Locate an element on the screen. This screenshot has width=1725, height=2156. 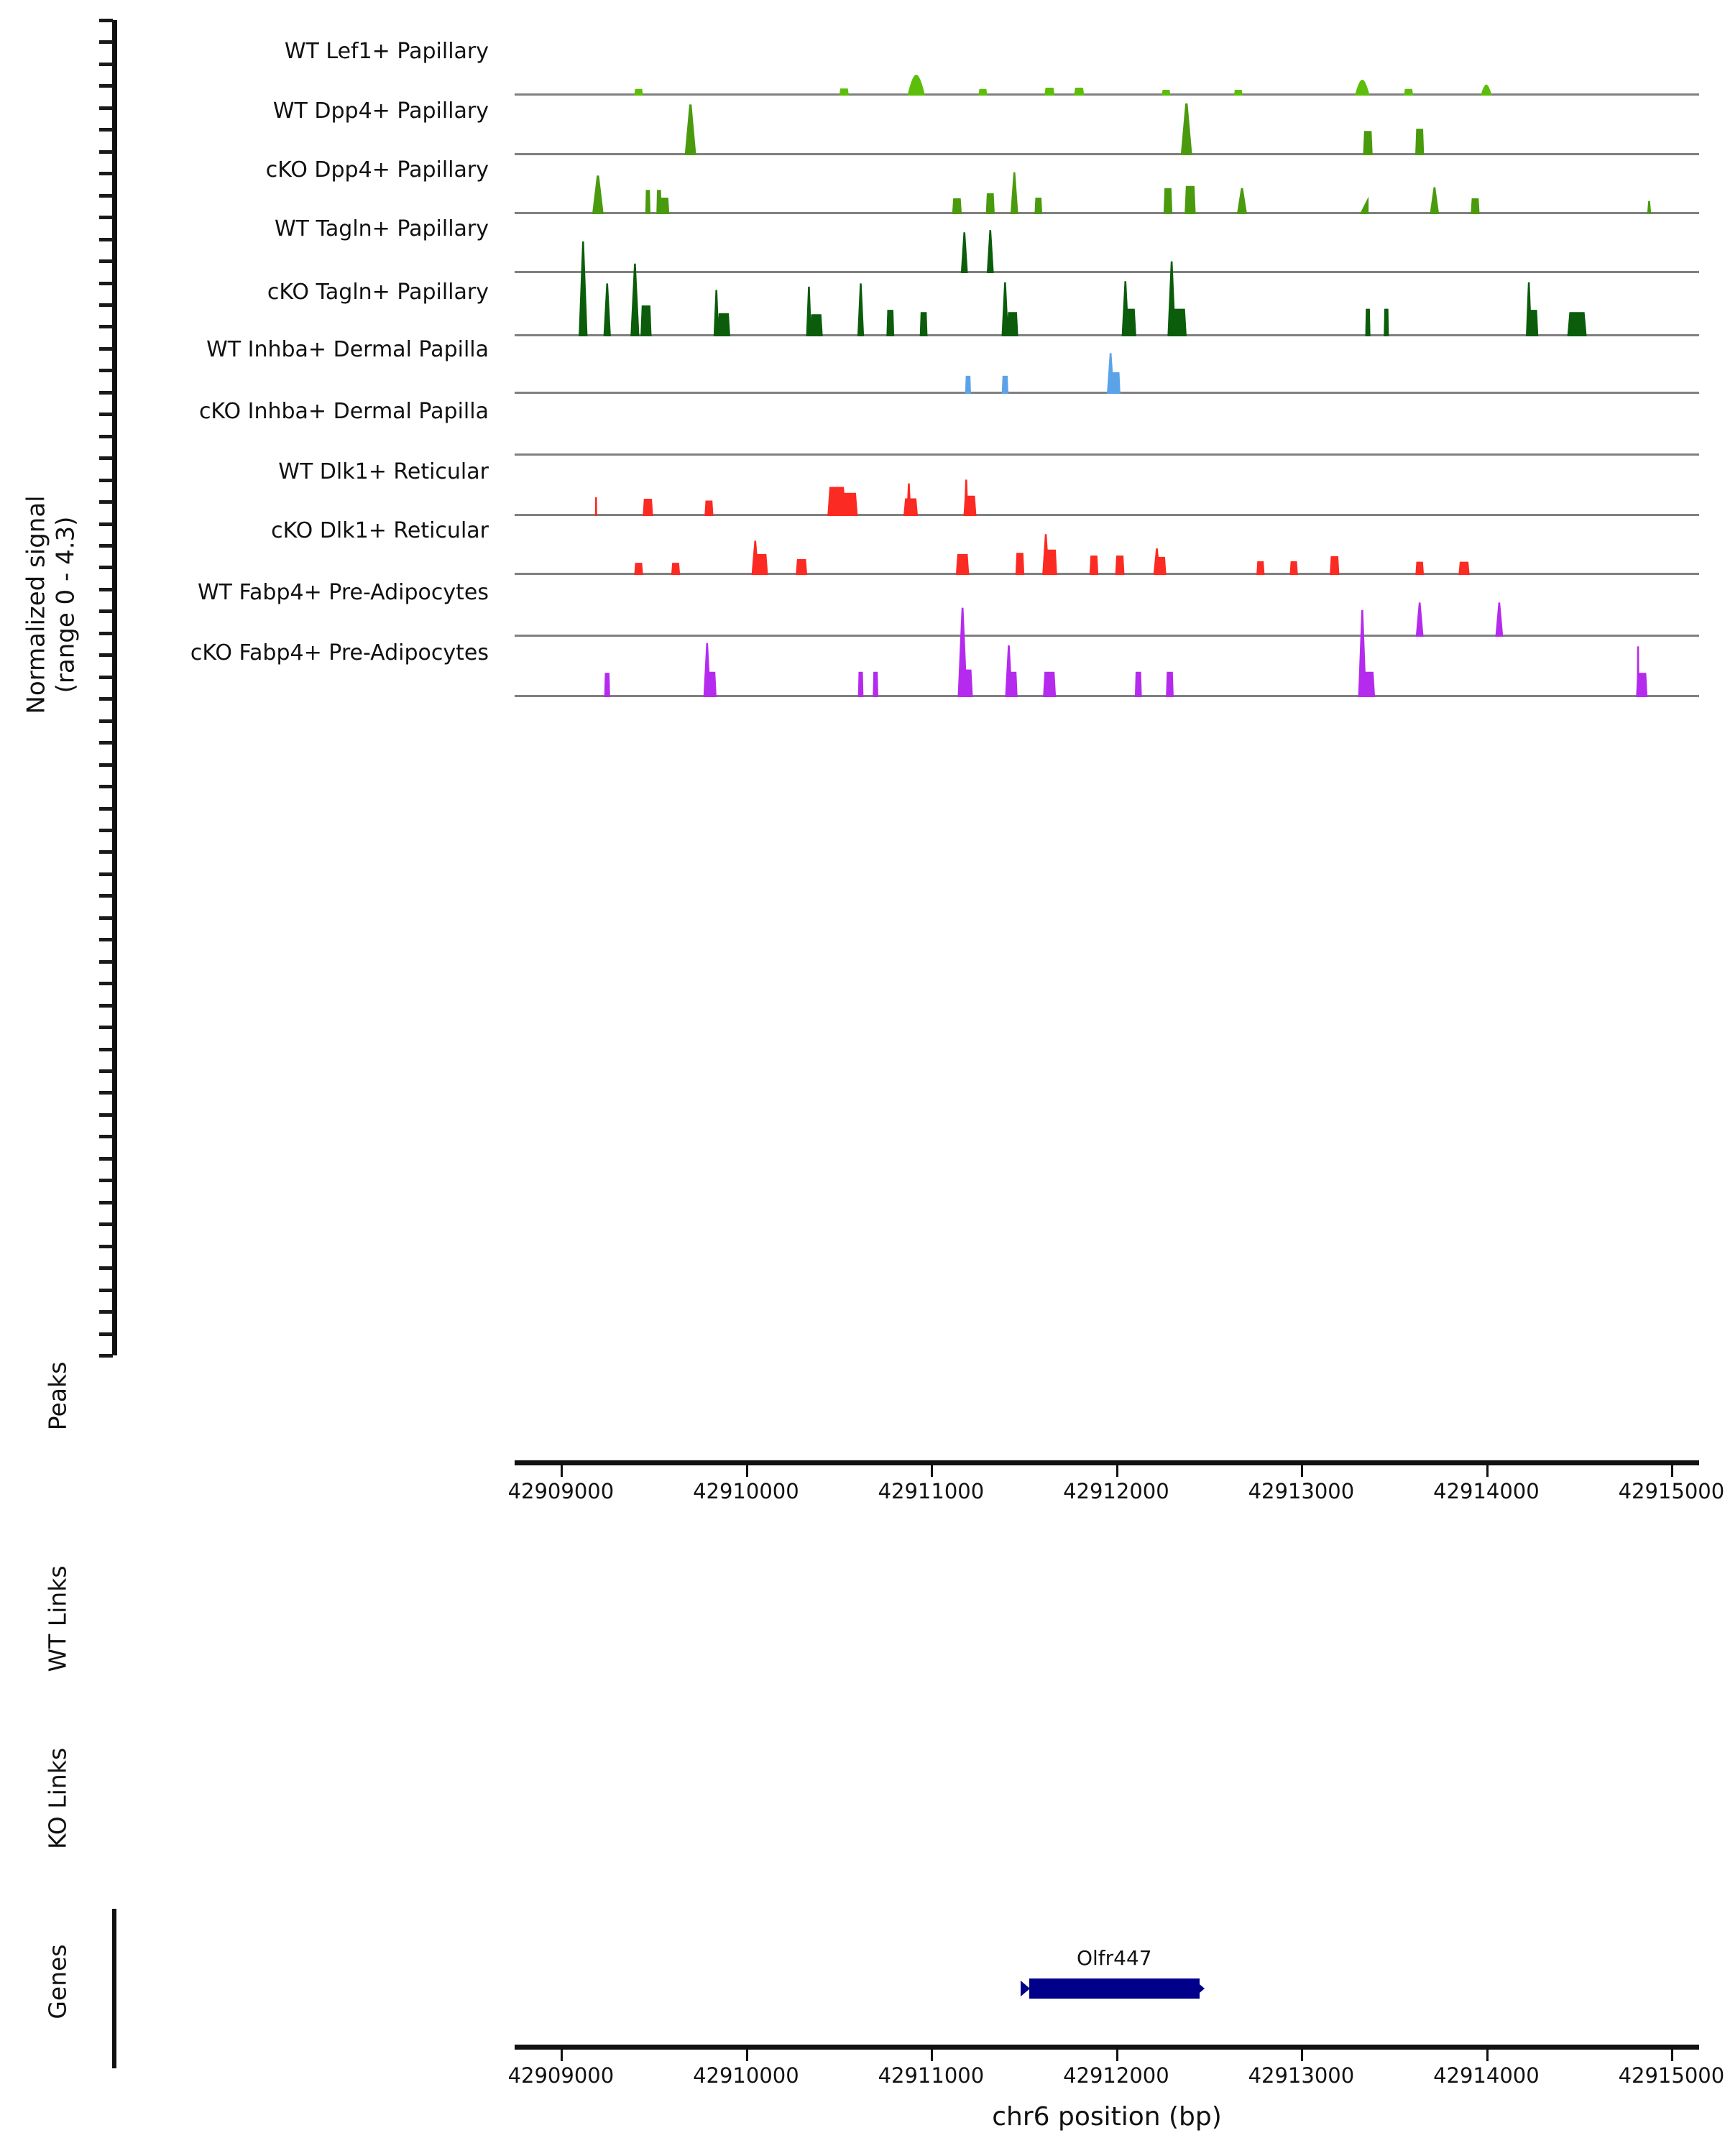
track-label: WT Inhba+ Dermal Papilla is located at coordinates (347, 349).